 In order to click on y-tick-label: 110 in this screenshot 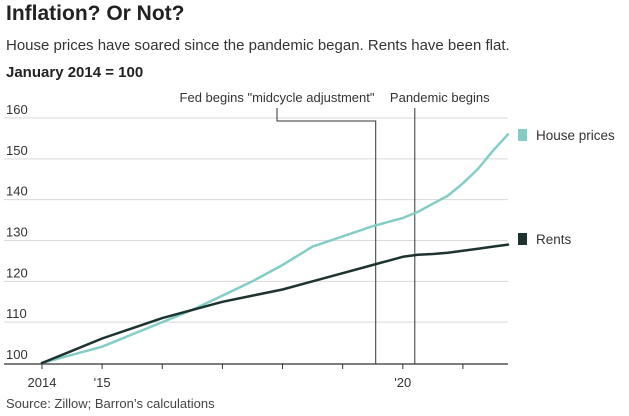, I will do `click(16, 313)`.